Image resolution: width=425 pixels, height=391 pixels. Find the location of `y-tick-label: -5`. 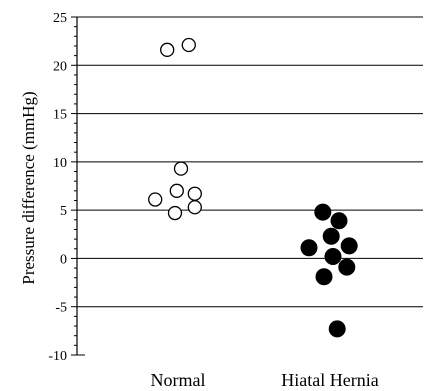

y-tick-label: -5 is located at coordinates (61, 308).